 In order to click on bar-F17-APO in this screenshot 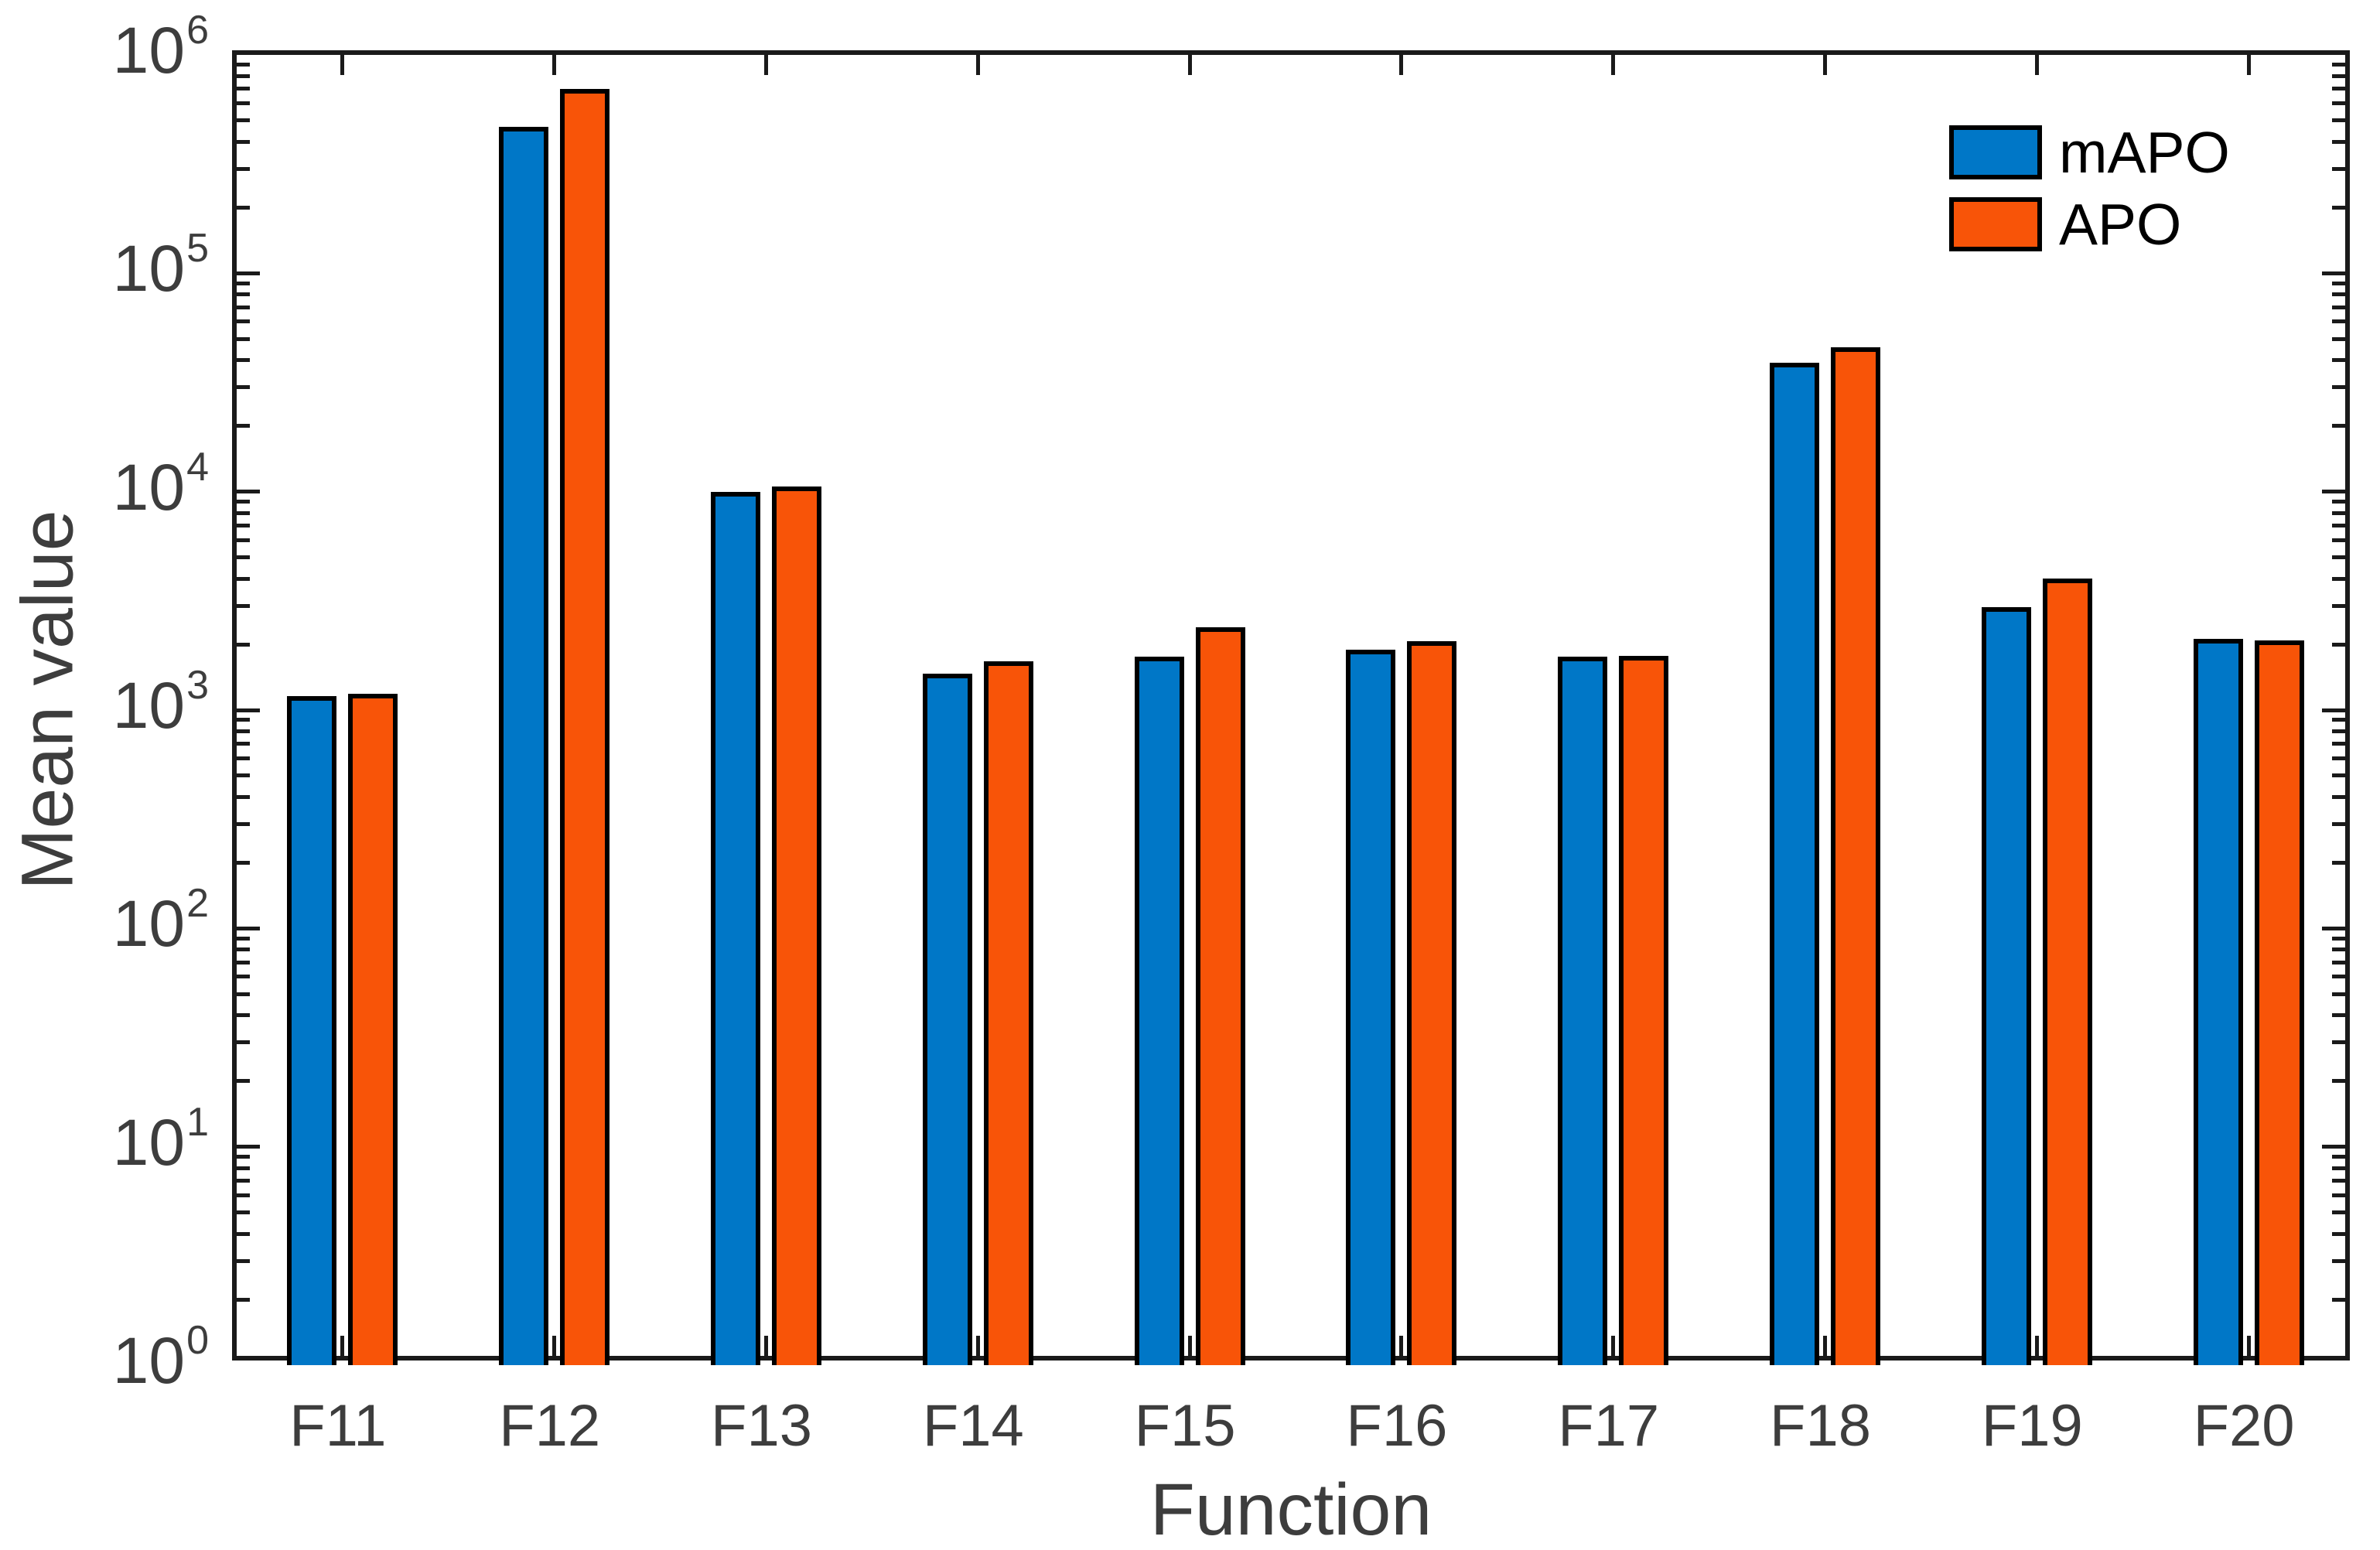, I will do `click(1644, 1010)`.